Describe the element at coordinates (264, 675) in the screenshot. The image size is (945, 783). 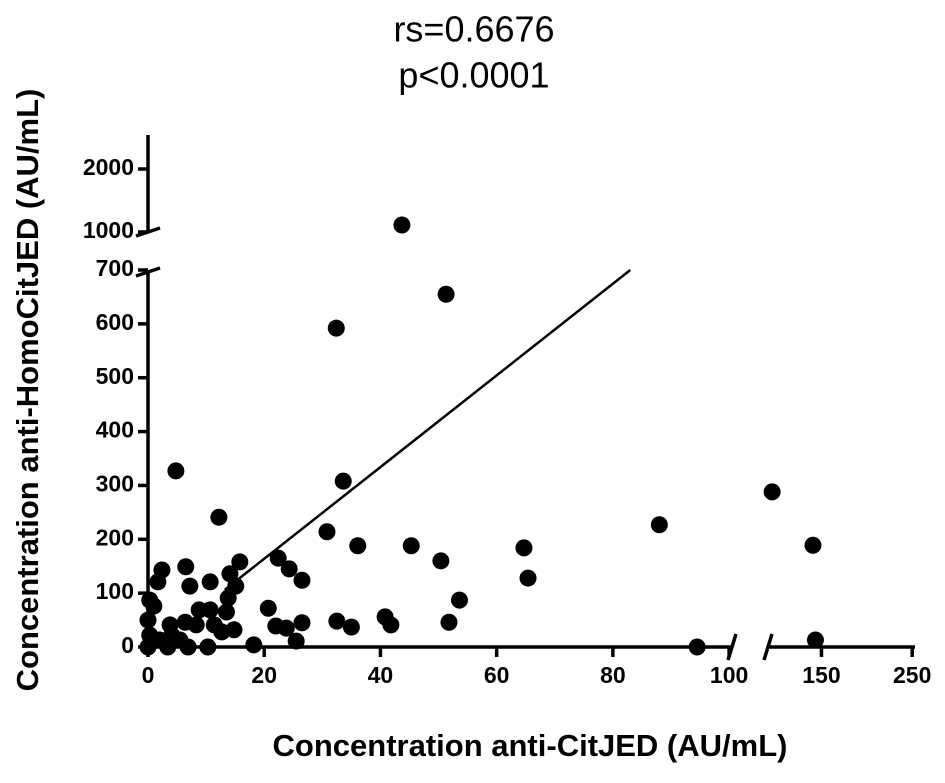
I see `x-tick-label: 20` at that location.